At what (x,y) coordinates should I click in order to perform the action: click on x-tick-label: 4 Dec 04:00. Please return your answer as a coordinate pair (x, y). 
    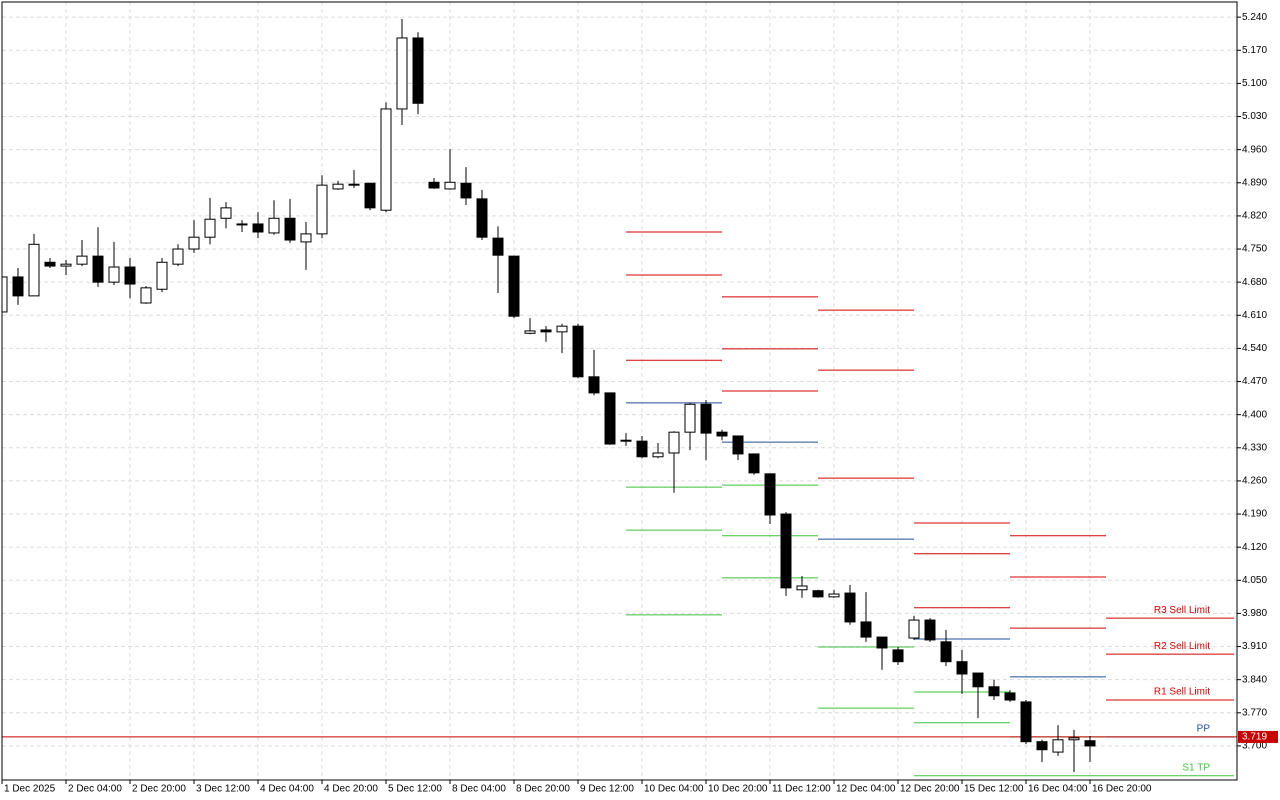
    Looking at the image, I should click on (287, 789).